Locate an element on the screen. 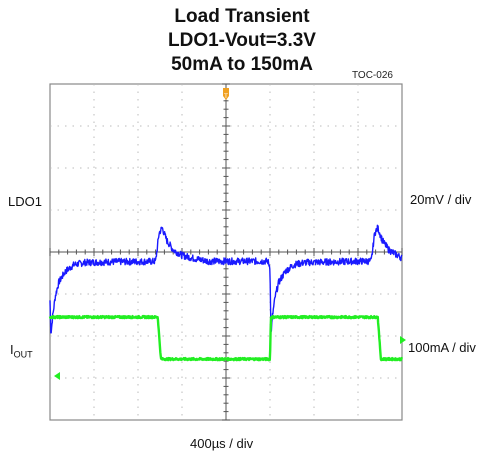 This screenshot has width=484, height=458. ldo1-channel-label: LDO1 is located at coordinates (25, 201).